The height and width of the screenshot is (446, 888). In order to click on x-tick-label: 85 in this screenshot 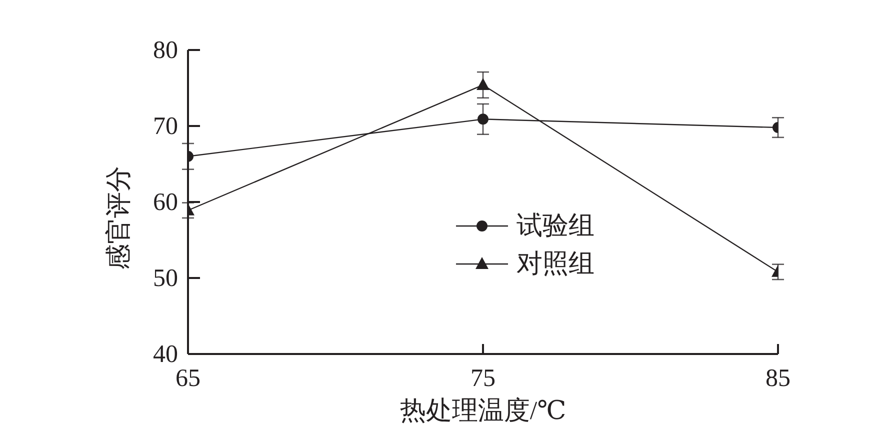, I will do `click(778, 378)`.